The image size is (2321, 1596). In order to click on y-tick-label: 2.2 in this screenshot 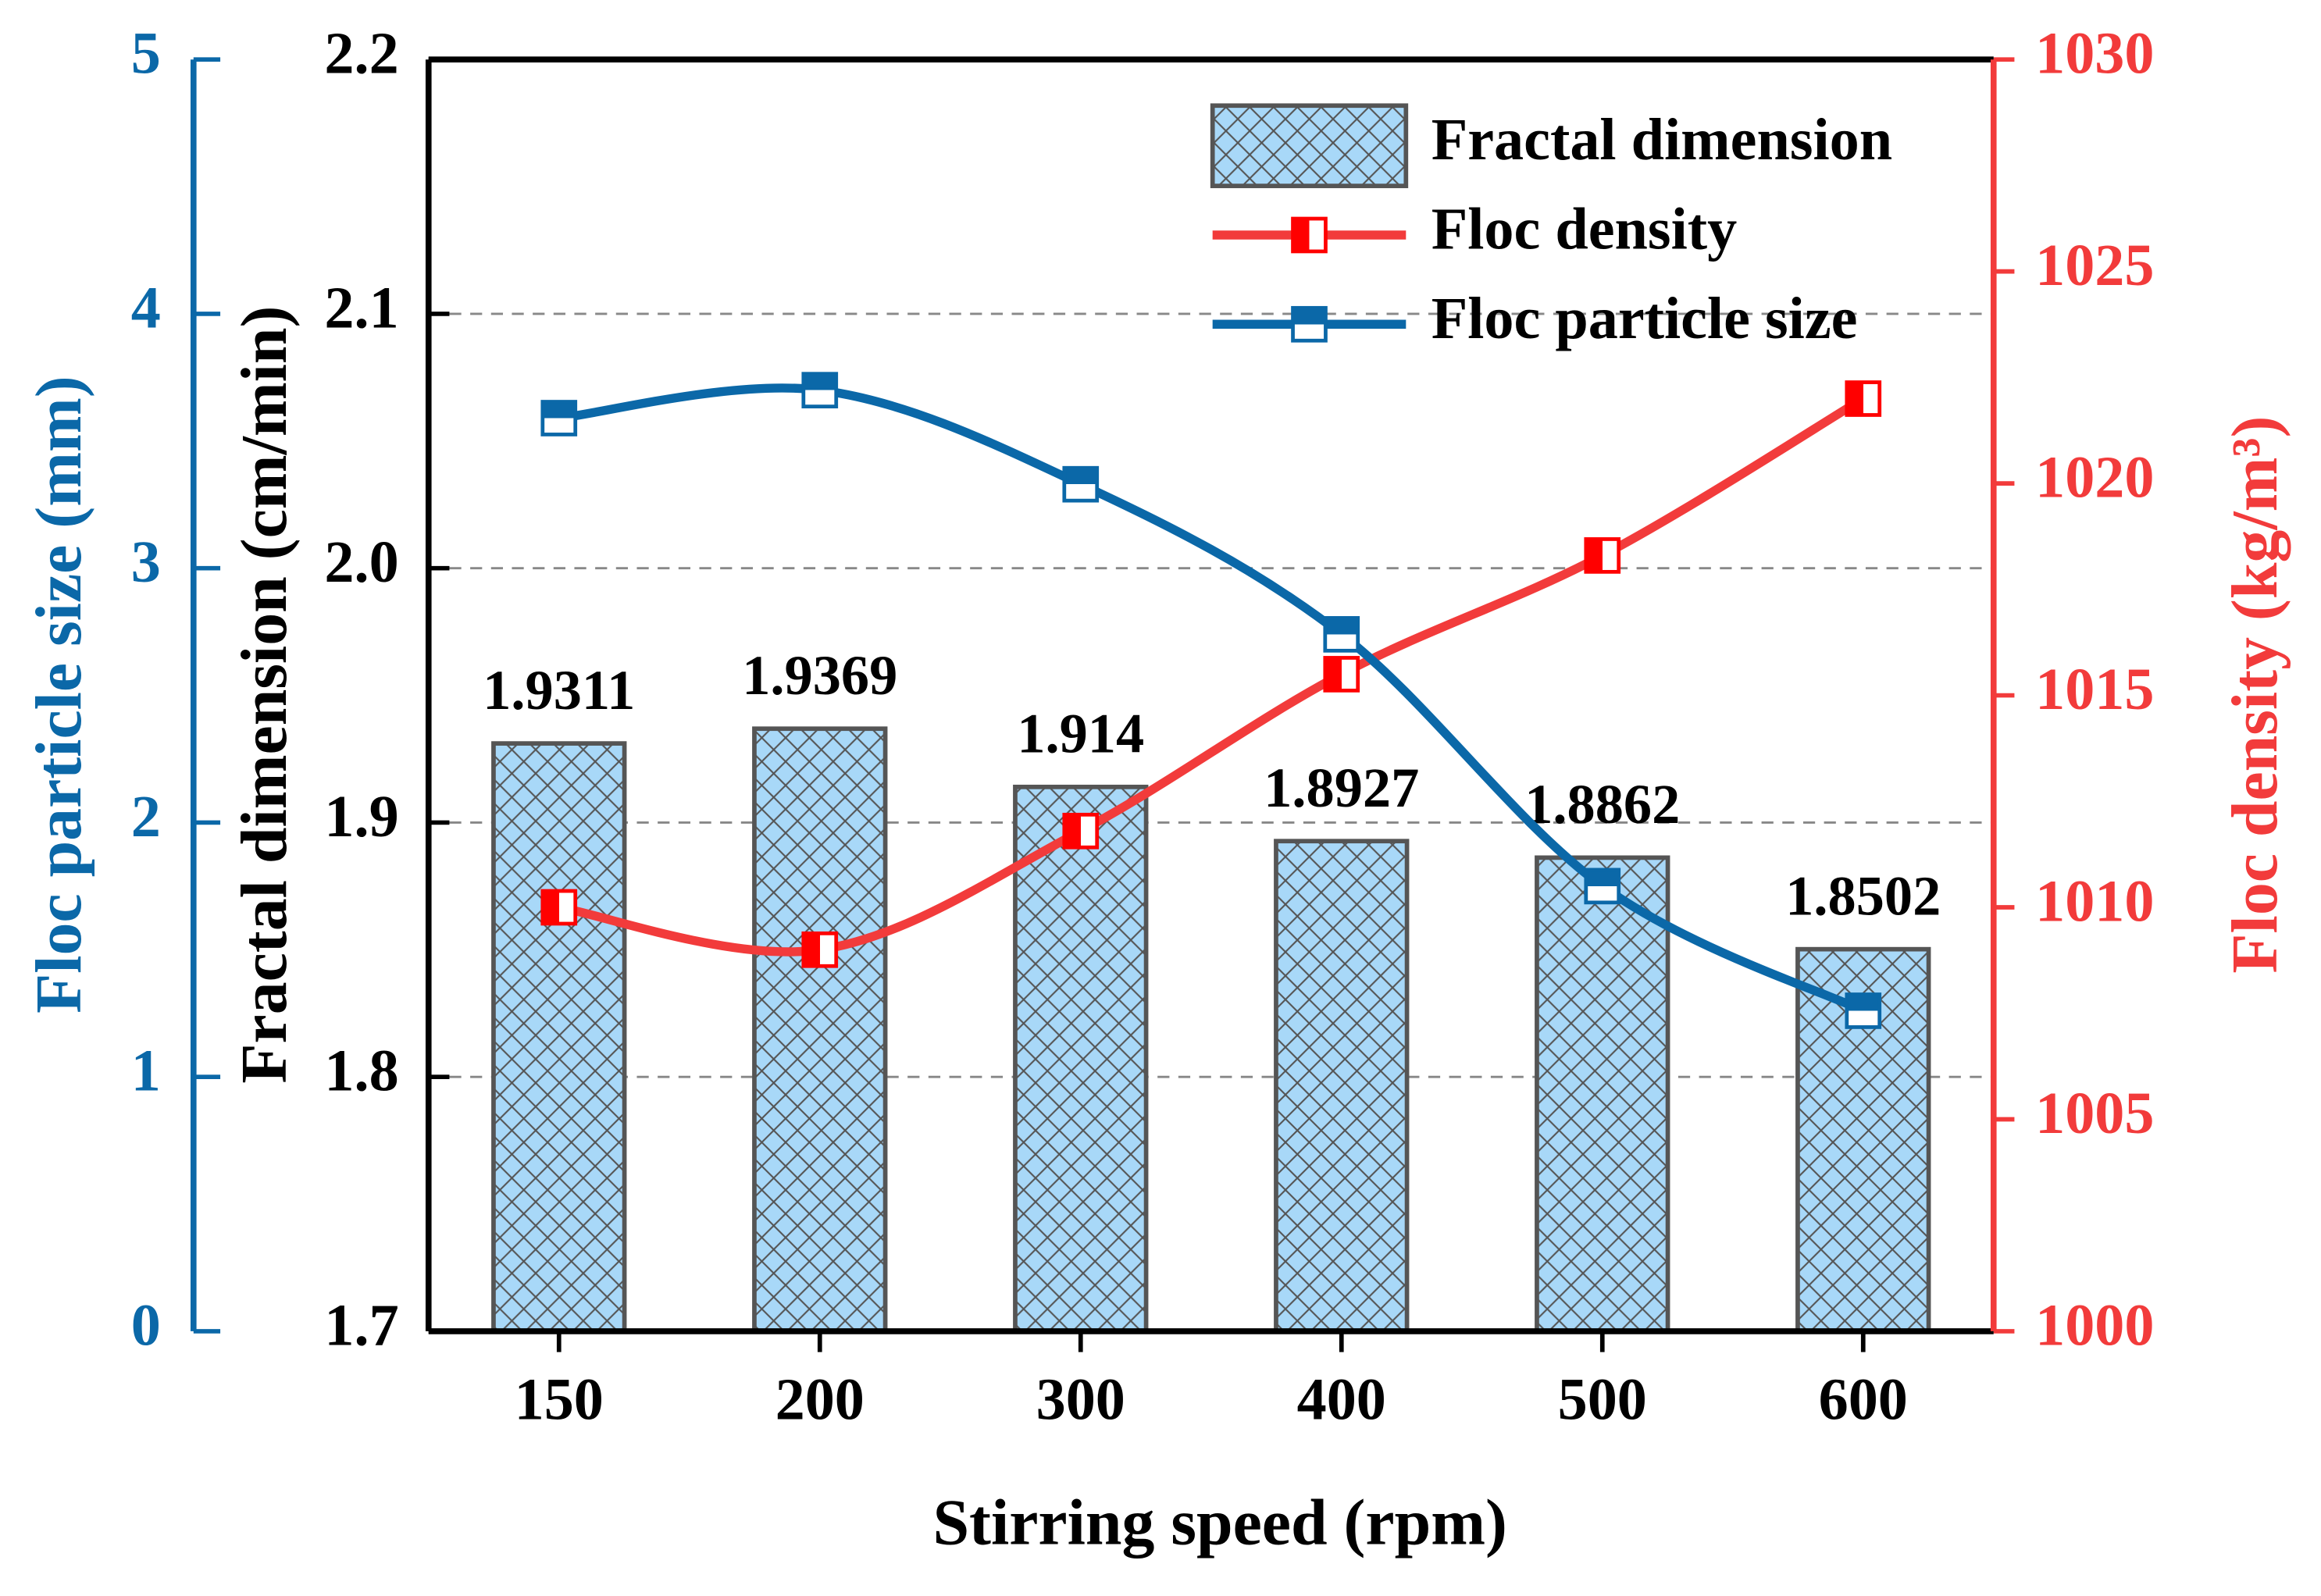, I will do `click(361, 54)`.